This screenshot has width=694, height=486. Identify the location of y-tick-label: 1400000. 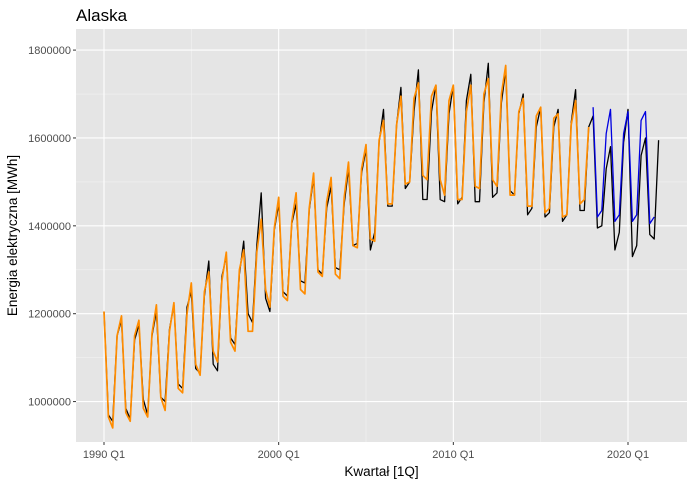
(49, 227).